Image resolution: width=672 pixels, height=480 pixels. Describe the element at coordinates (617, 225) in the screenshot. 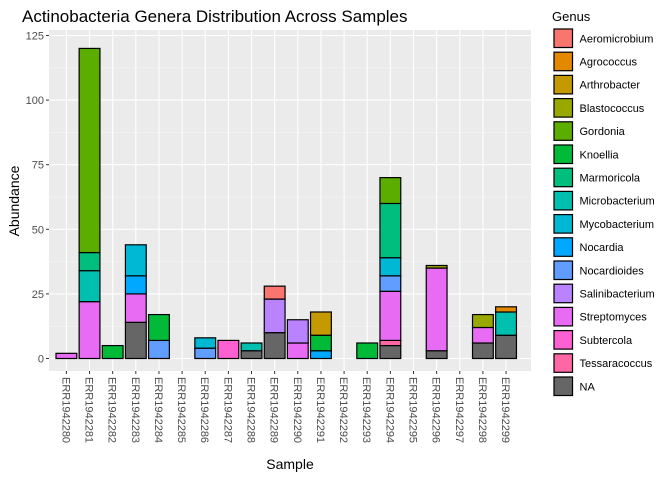

I see `legend-label: Mycobacterium` at that location.